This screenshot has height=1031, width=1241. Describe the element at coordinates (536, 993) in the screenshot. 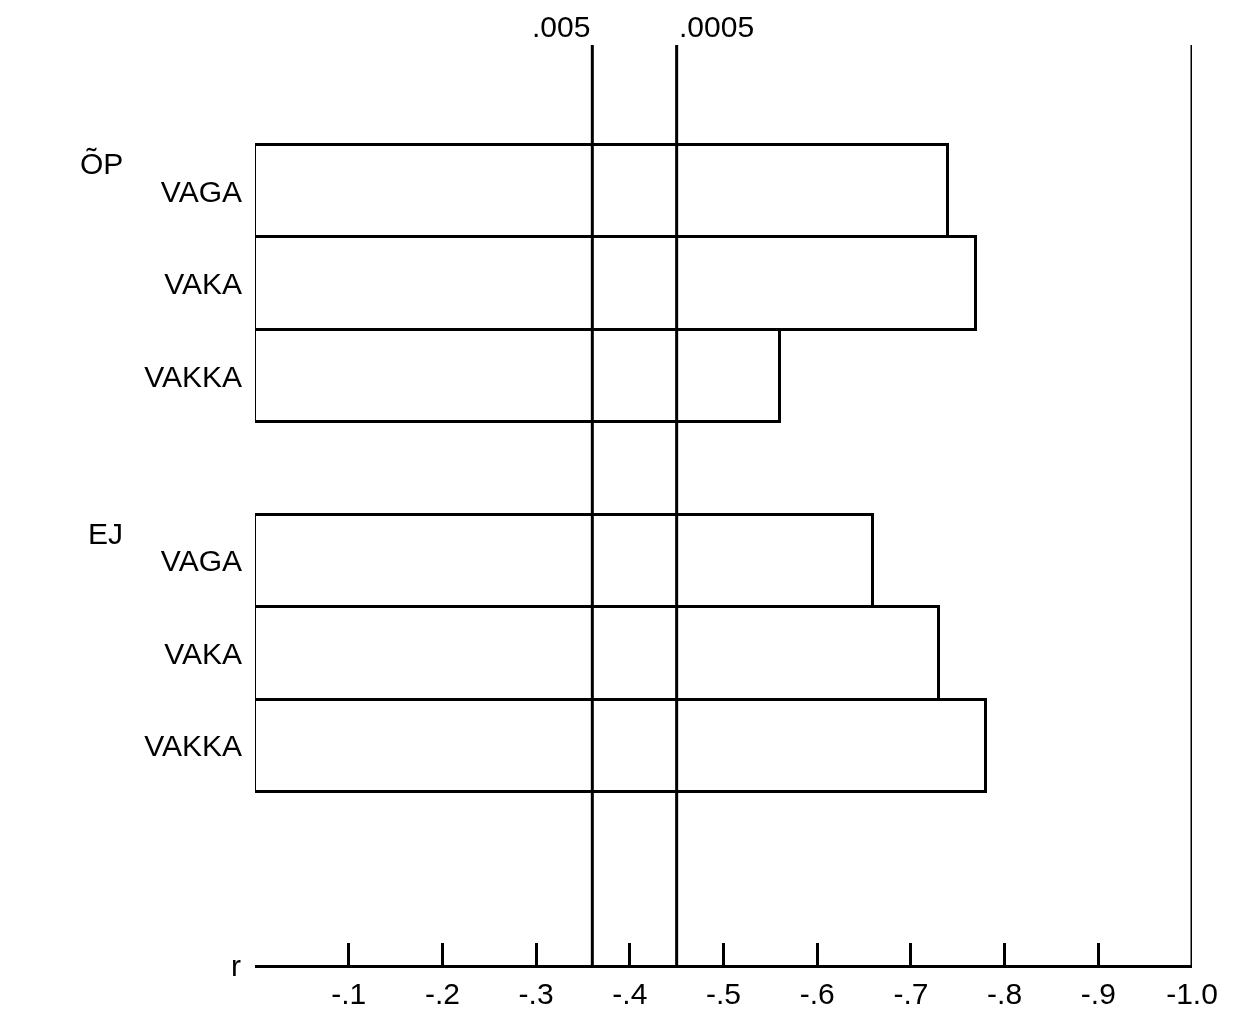

I see `x-tick-label: -.3` at that location.